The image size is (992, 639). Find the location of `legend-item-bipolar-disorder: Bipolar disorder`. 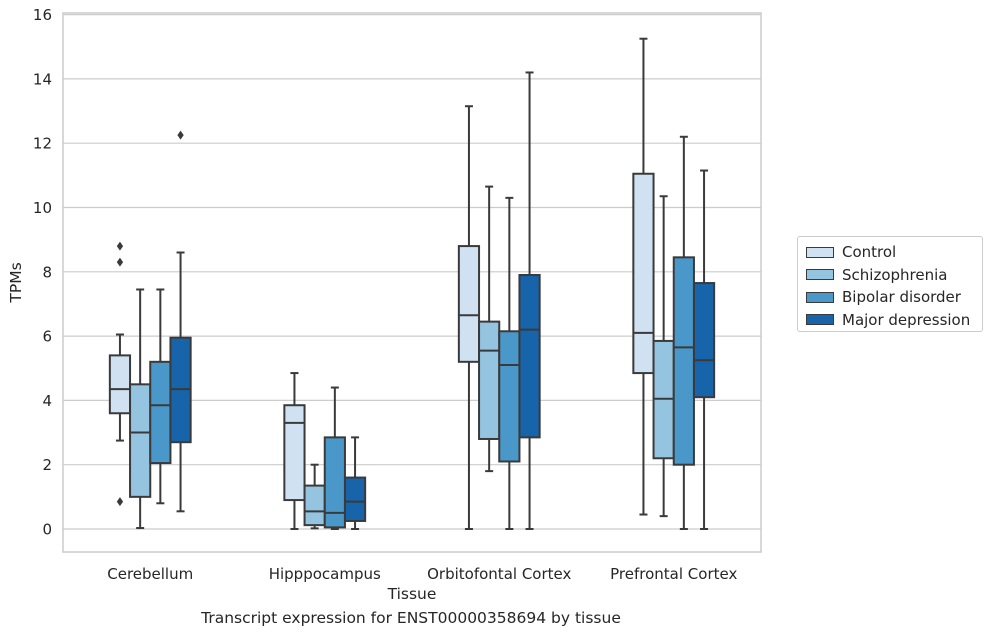

legend-item-bipolar-disorder: Bipolar disorder is located at coordinates (890, 297).